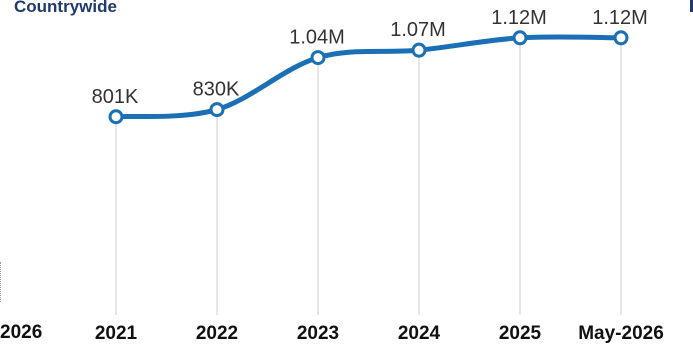  What do you see at coordinates (116, 117) in the screenshot?
I see `data-point-2021` at bounding box center [116, 117].